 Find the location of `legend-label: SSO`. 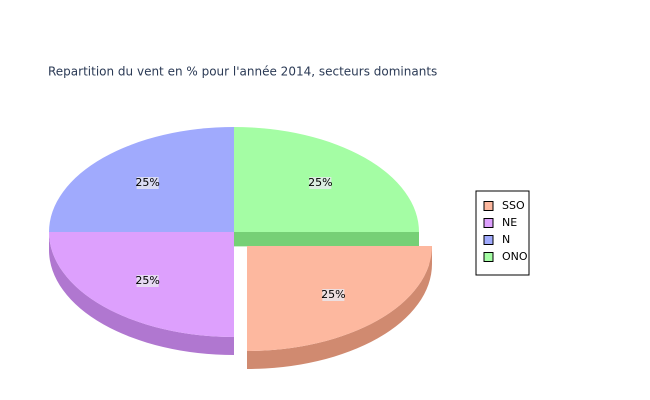

legend-label: SSO is located at coordinates (513, 205).